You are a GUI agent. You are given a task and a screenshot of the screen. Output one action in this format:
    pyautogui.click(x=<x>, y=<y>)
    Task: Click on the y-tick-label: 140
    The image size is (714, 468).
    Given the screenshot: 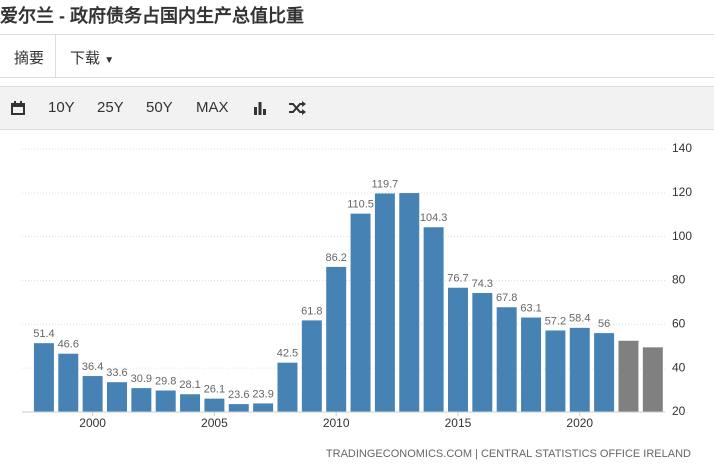 What is the action you would take?
    pyautogui.click(x=682, y=148)
    